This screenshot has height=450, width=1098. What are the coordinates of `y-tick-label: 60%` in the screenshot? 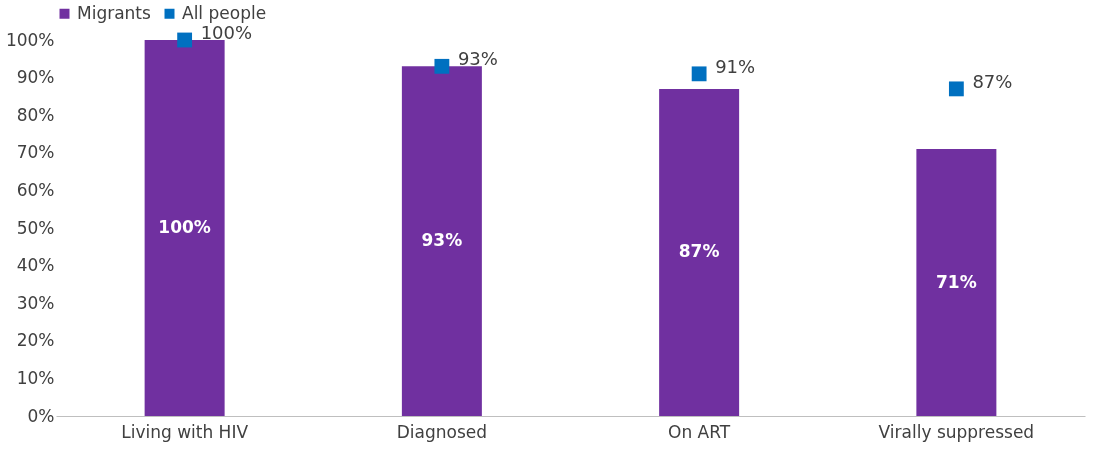 It's located at (35, 189).